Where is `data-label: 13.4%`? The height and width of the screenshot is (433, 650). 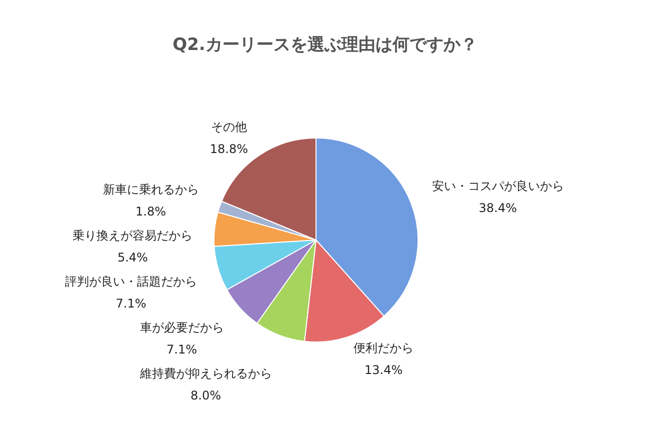 data-label: 13.4% is located at coordinates (383, 370).